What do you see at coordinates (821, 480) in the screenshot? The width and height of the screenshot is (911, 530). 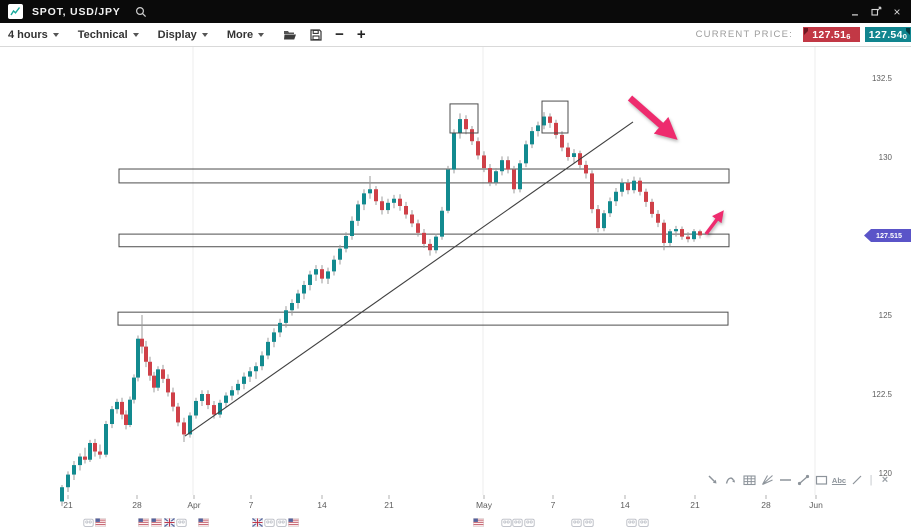 I see `rectangle-tool-icon` at bounding box center [821, 480].